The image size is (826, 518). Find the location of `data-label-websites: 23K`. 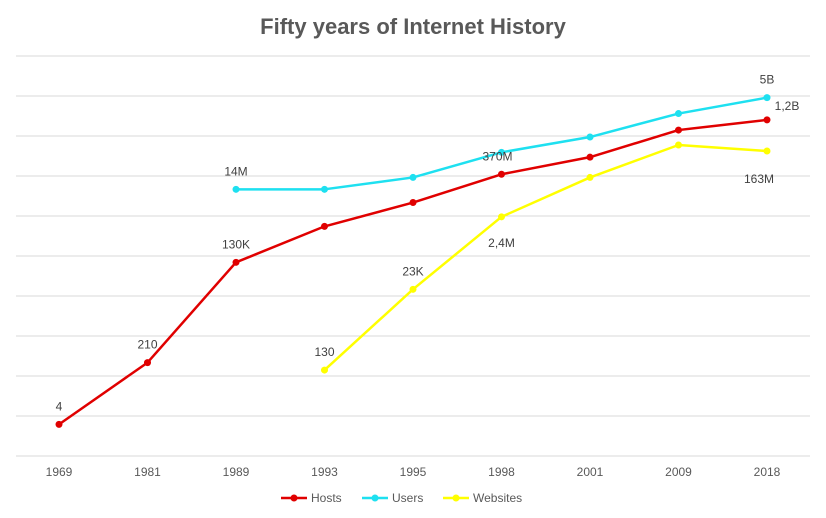

data-label-websites: 23K is located at coordinates (412, 271).